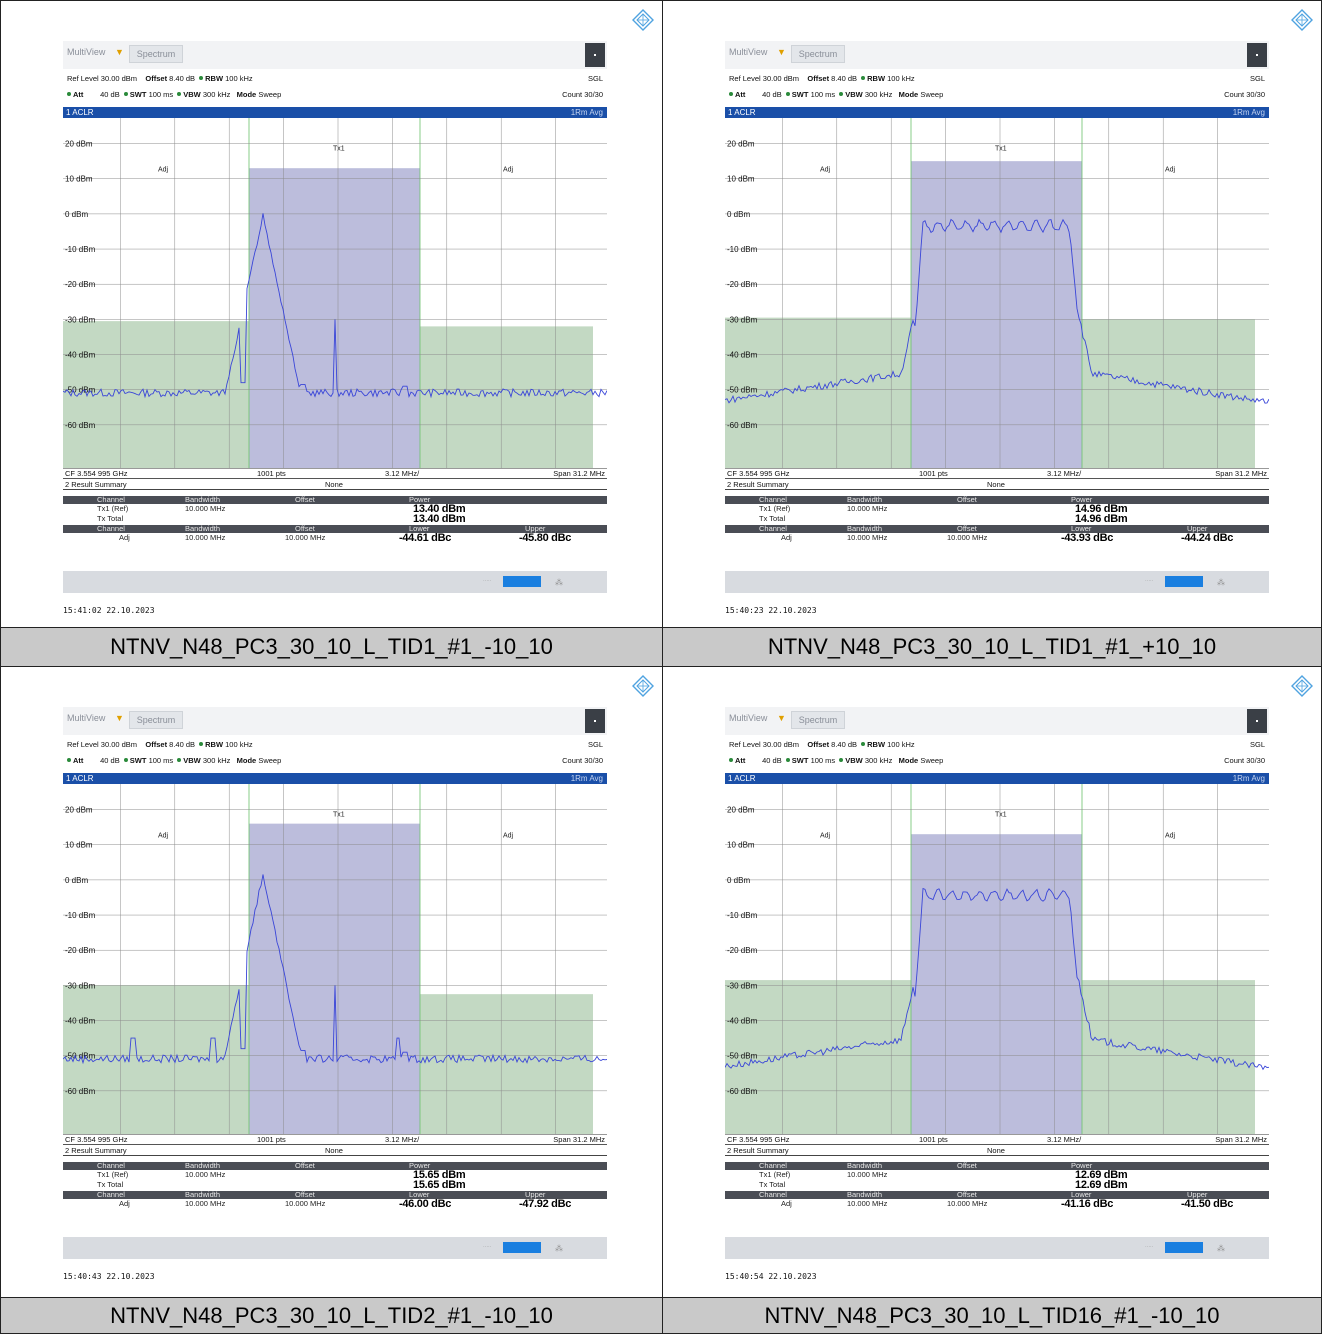 Image resolution: width=1322 pixels, height=1334 pixels. What do you see at coordinates (80, 355) in the screenshot?
I see `y-tick-label: -40 dBm` at bounding box center [80, 355].